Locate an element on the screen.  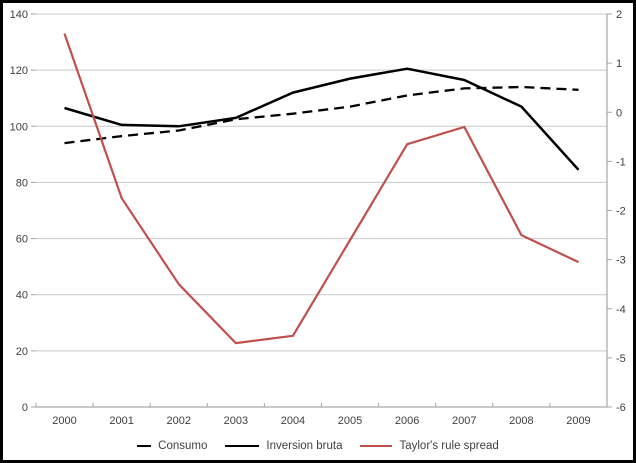
x-axis-tick-label: 2001 is located at coordinates (121, 421).